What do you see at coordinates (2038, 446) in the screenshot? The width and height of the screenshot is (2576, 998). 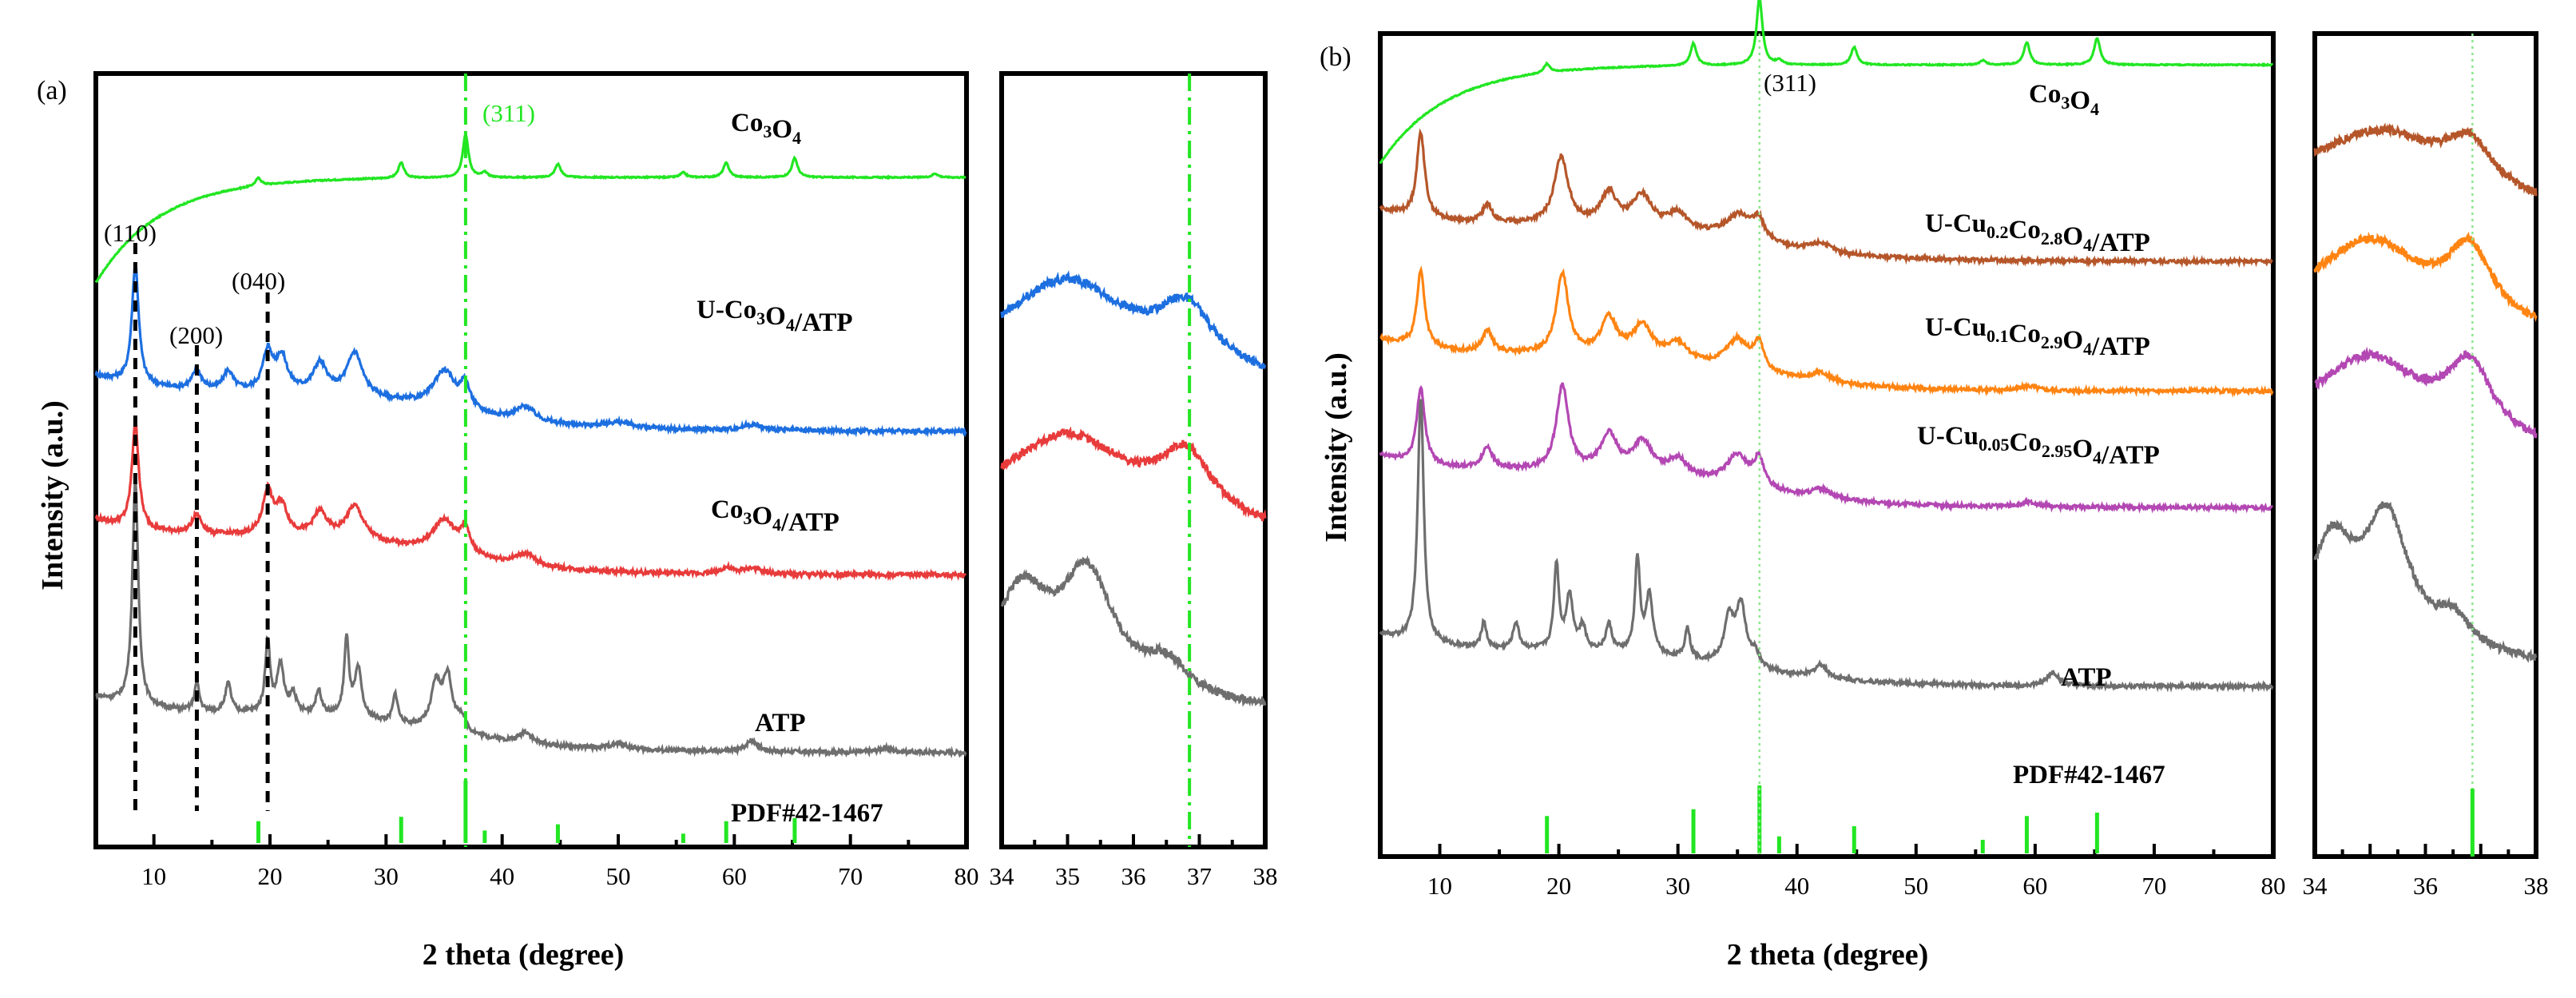 I see `panel-b-label-u-cu005: U-Cu0.05Co2.95O4/ATP` at bounding box center [2038, 446].